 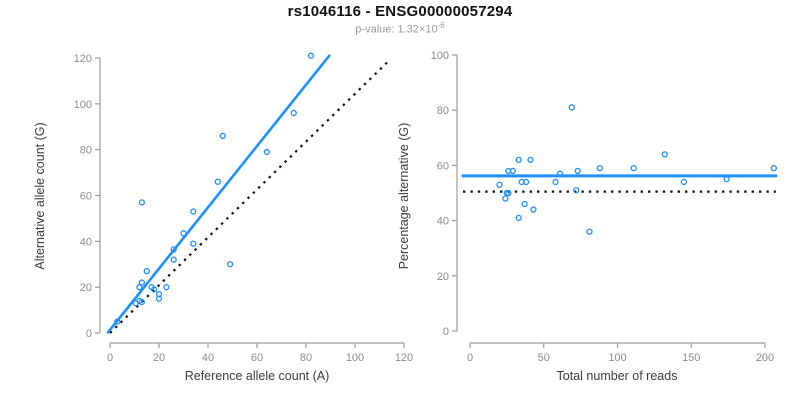 I want to click on x-axis-title: Reference allele count (A), so click(x=257, y=376).